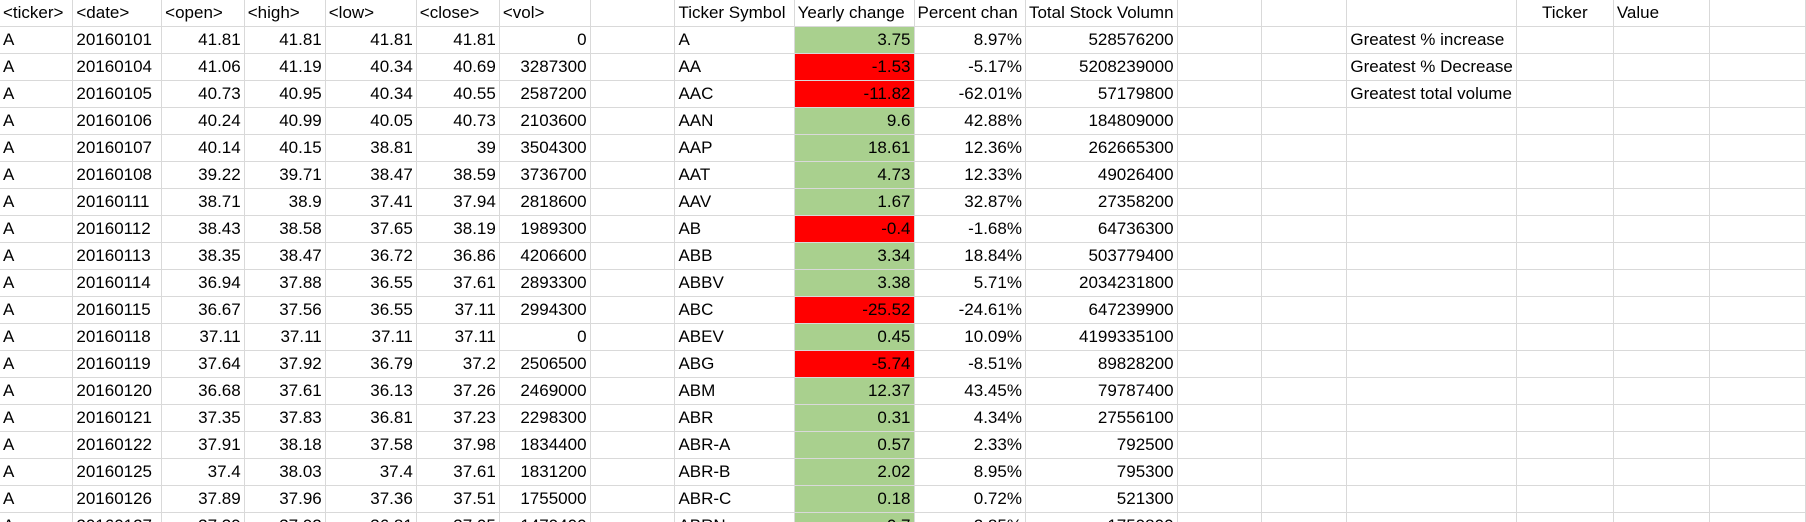 The height and width of the screenshot is (522, 1806). I want to click on yearly-change-cell: 3.34, so click(854, 256).